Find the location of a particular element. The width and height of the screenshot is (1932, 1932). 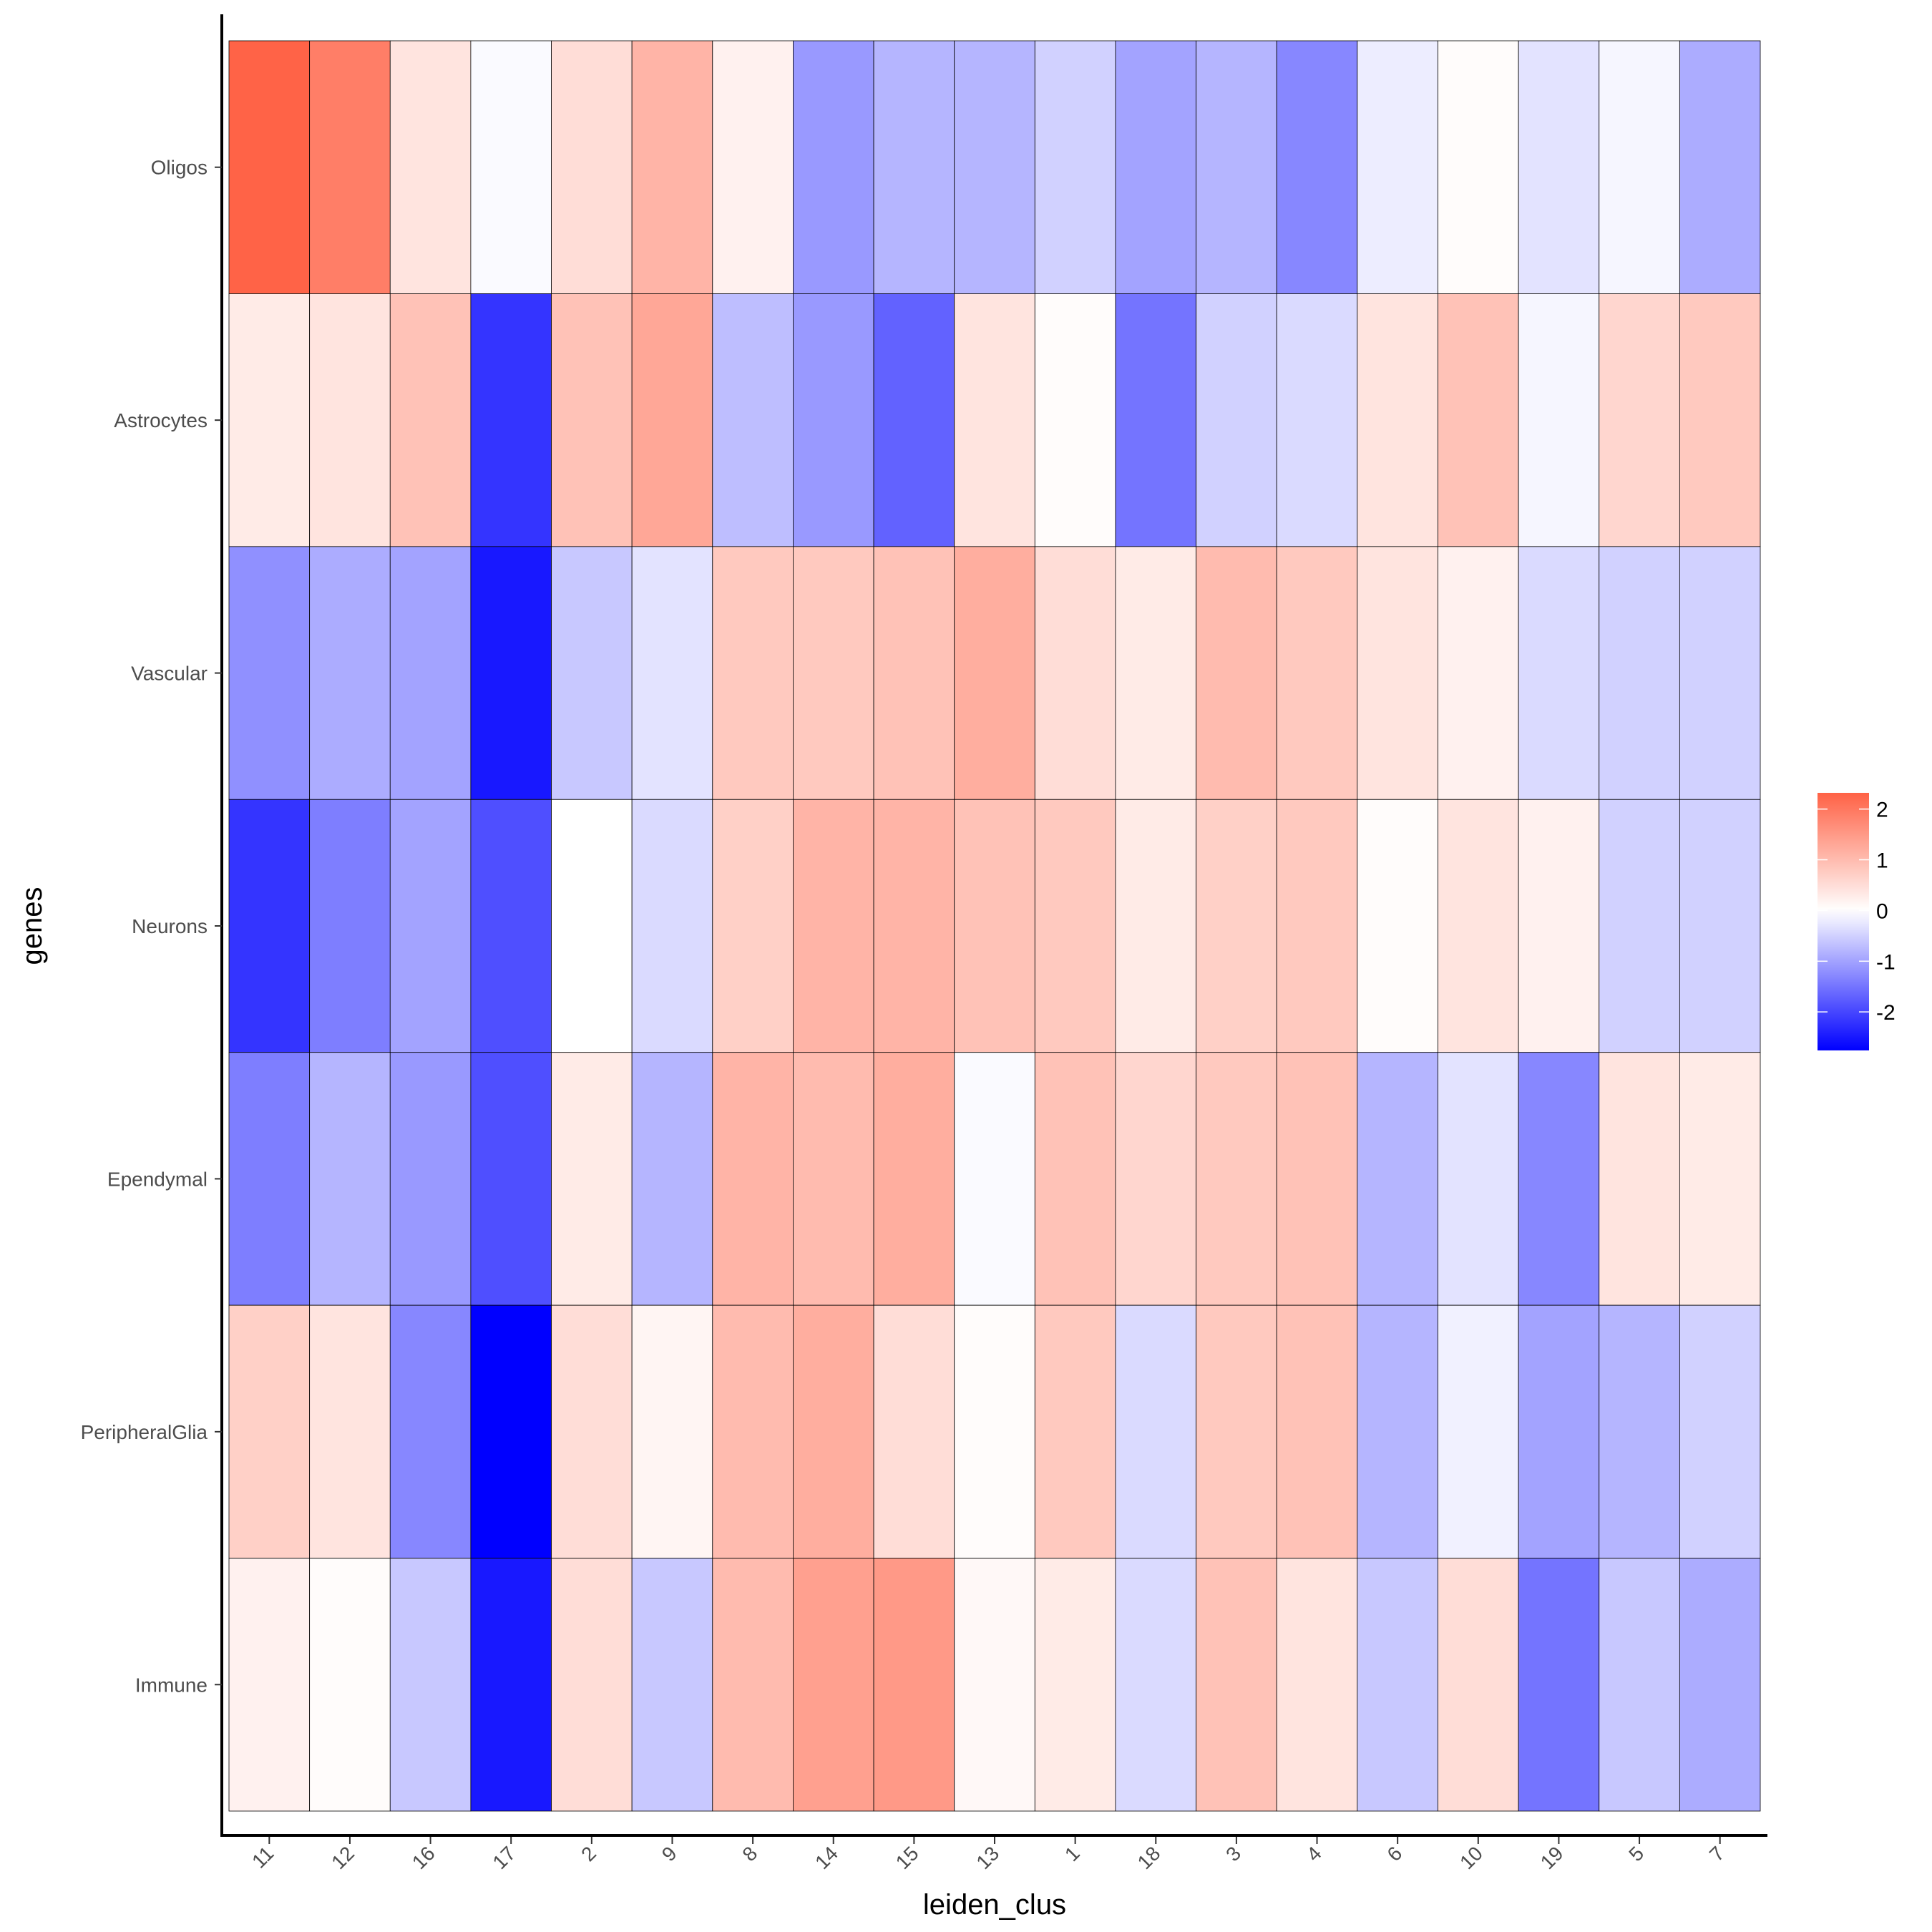

colorbar-label: -2 is located at coordinates (1886, 1013).